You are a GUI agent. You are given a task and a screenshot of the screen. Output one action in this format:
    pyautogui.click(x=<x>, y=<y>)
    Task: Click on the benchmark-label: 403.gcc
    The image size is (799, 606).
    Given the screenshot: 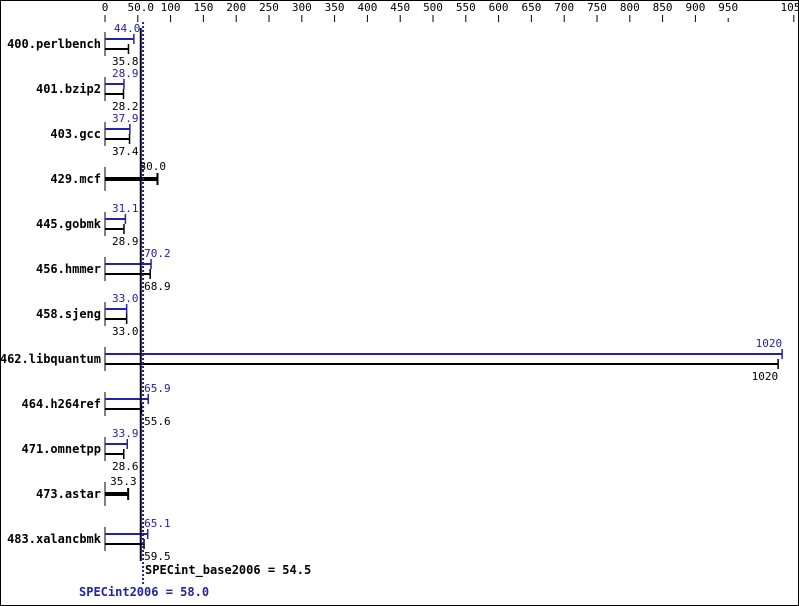 What is the action you would take?
    pyautogui.click(x=75, y=134)
    